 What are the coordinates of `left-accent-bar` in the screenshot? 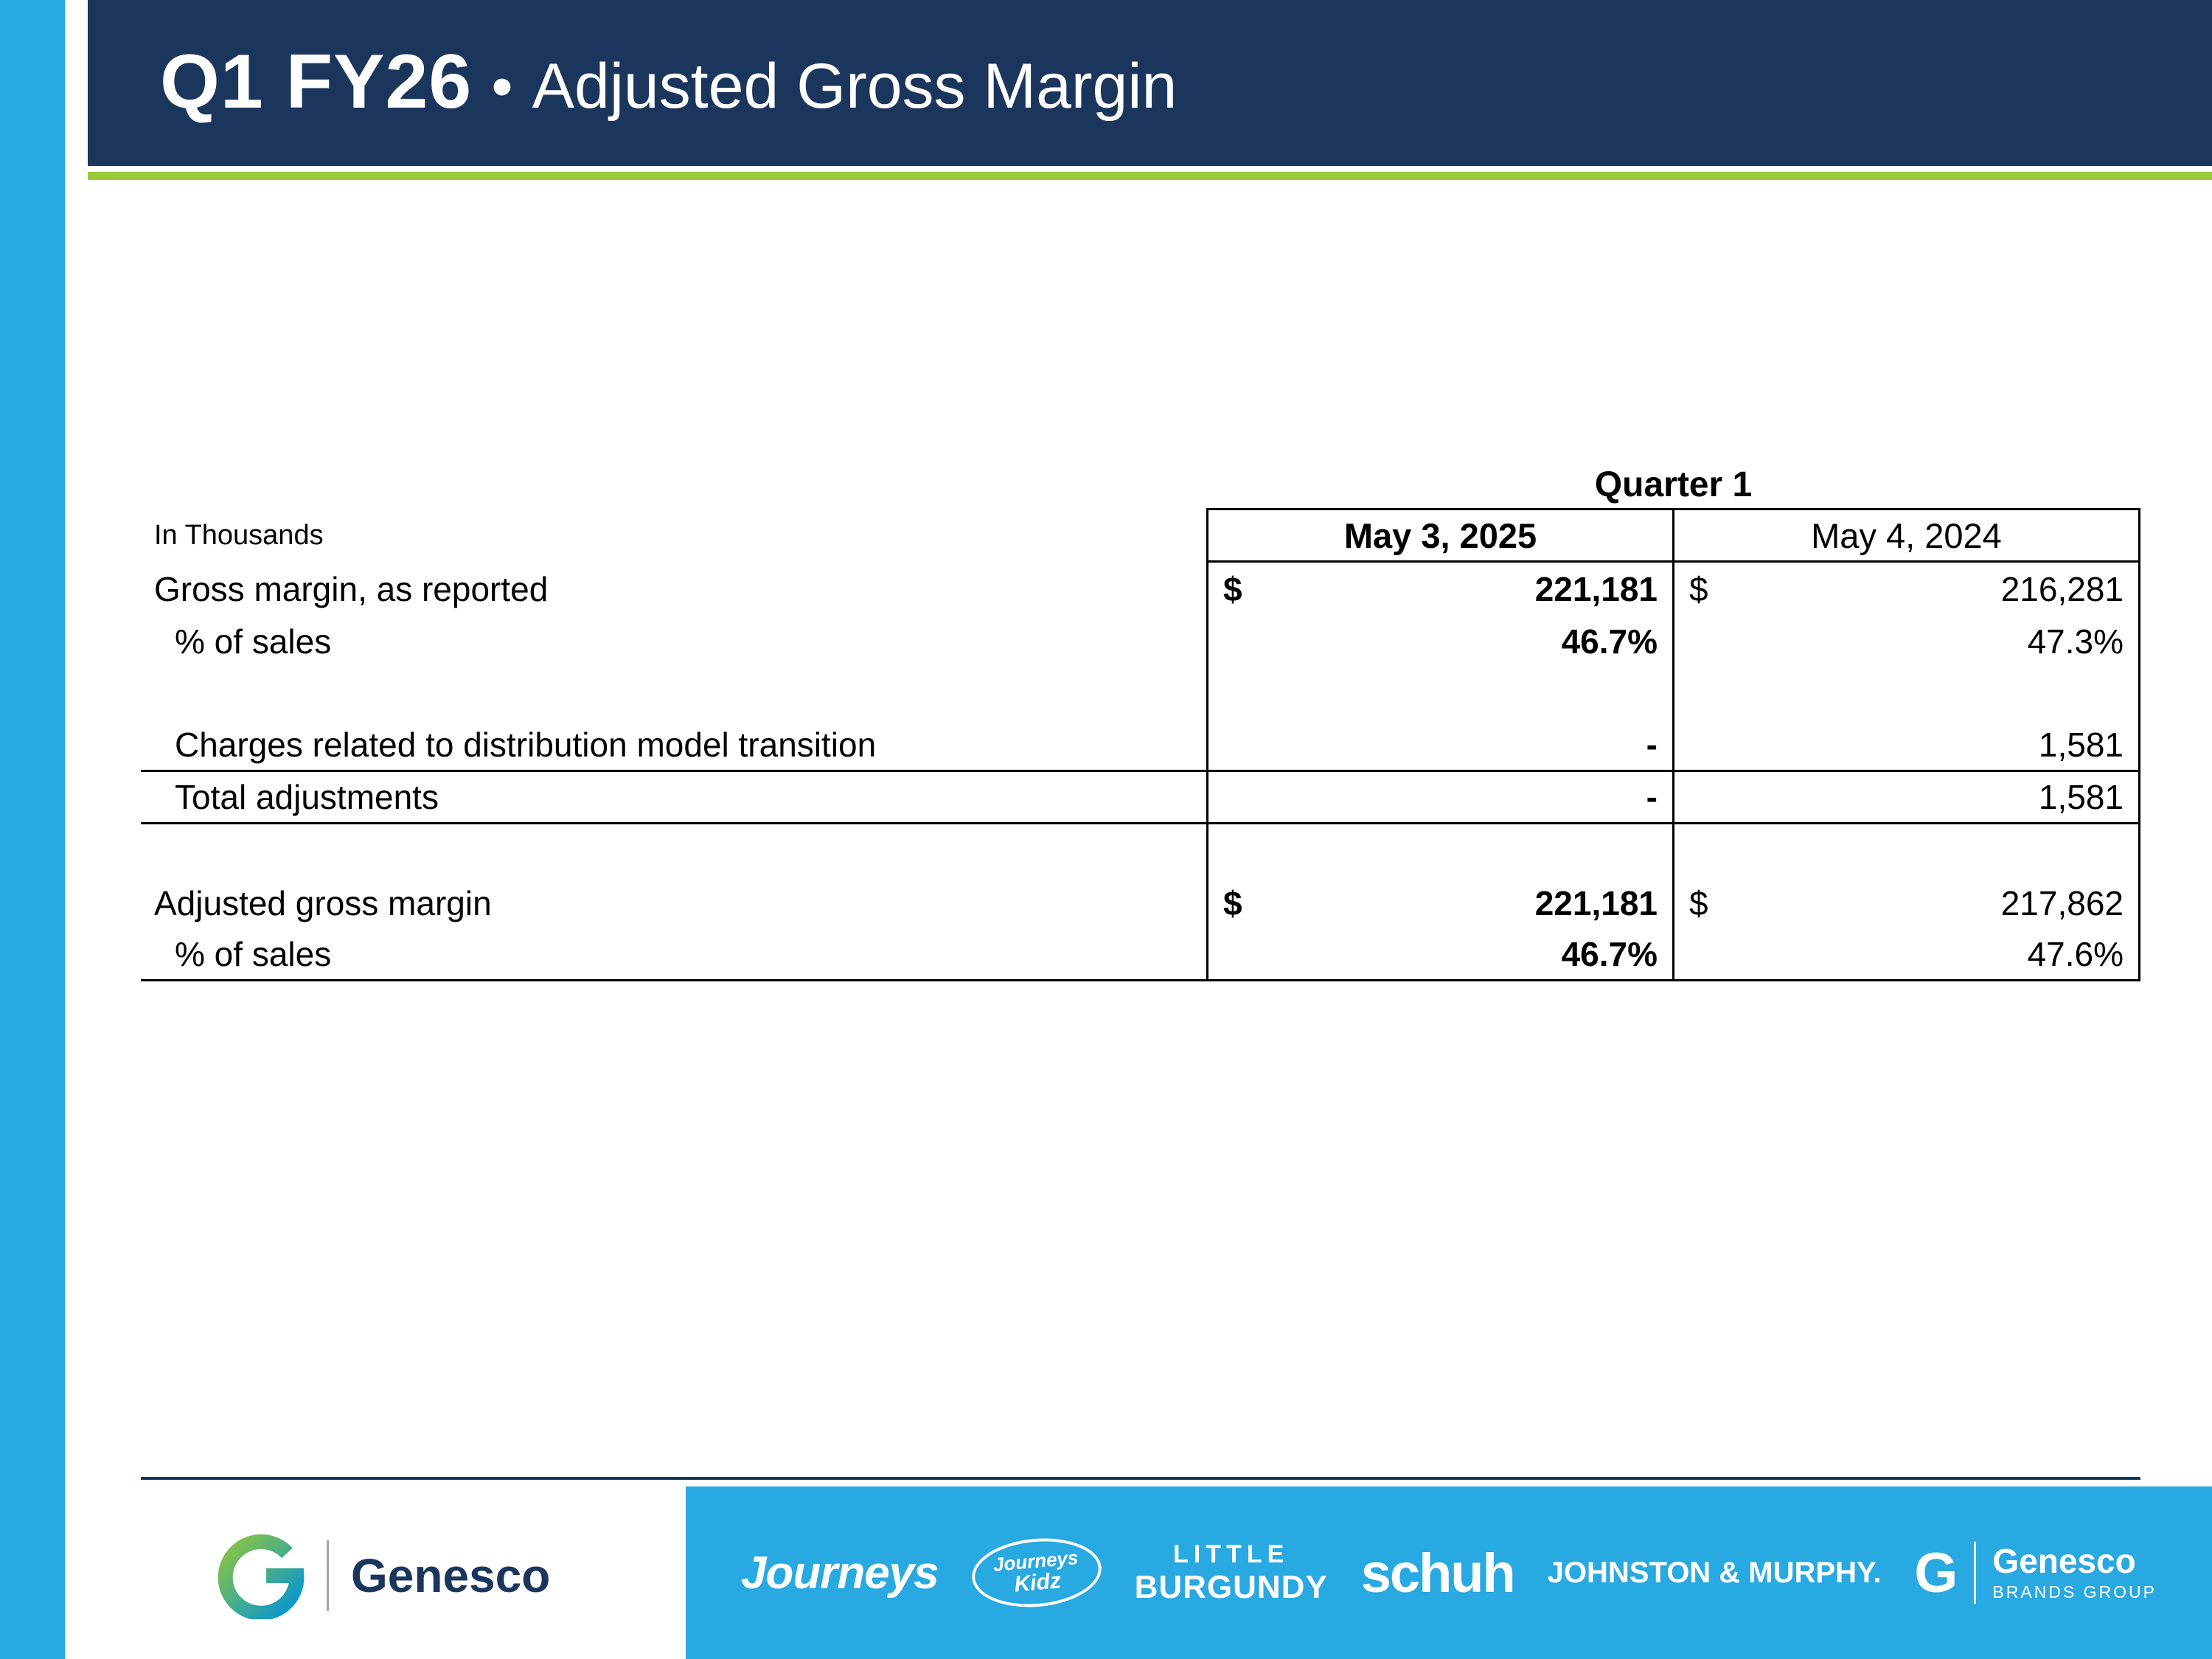 It's located at (32, 829).